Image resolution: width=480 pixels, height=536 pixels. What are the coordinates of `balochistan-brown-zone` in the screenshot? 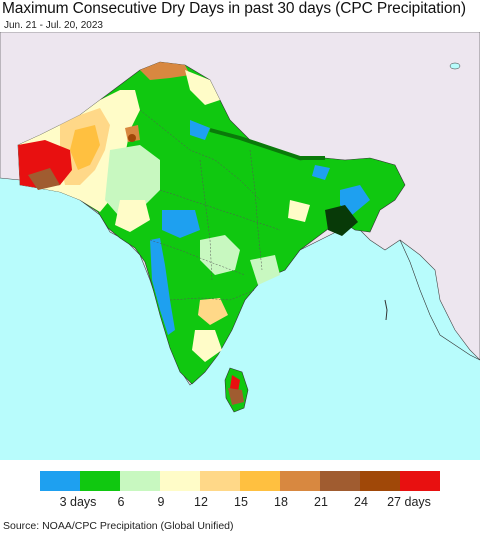 It's located at (44, 179).